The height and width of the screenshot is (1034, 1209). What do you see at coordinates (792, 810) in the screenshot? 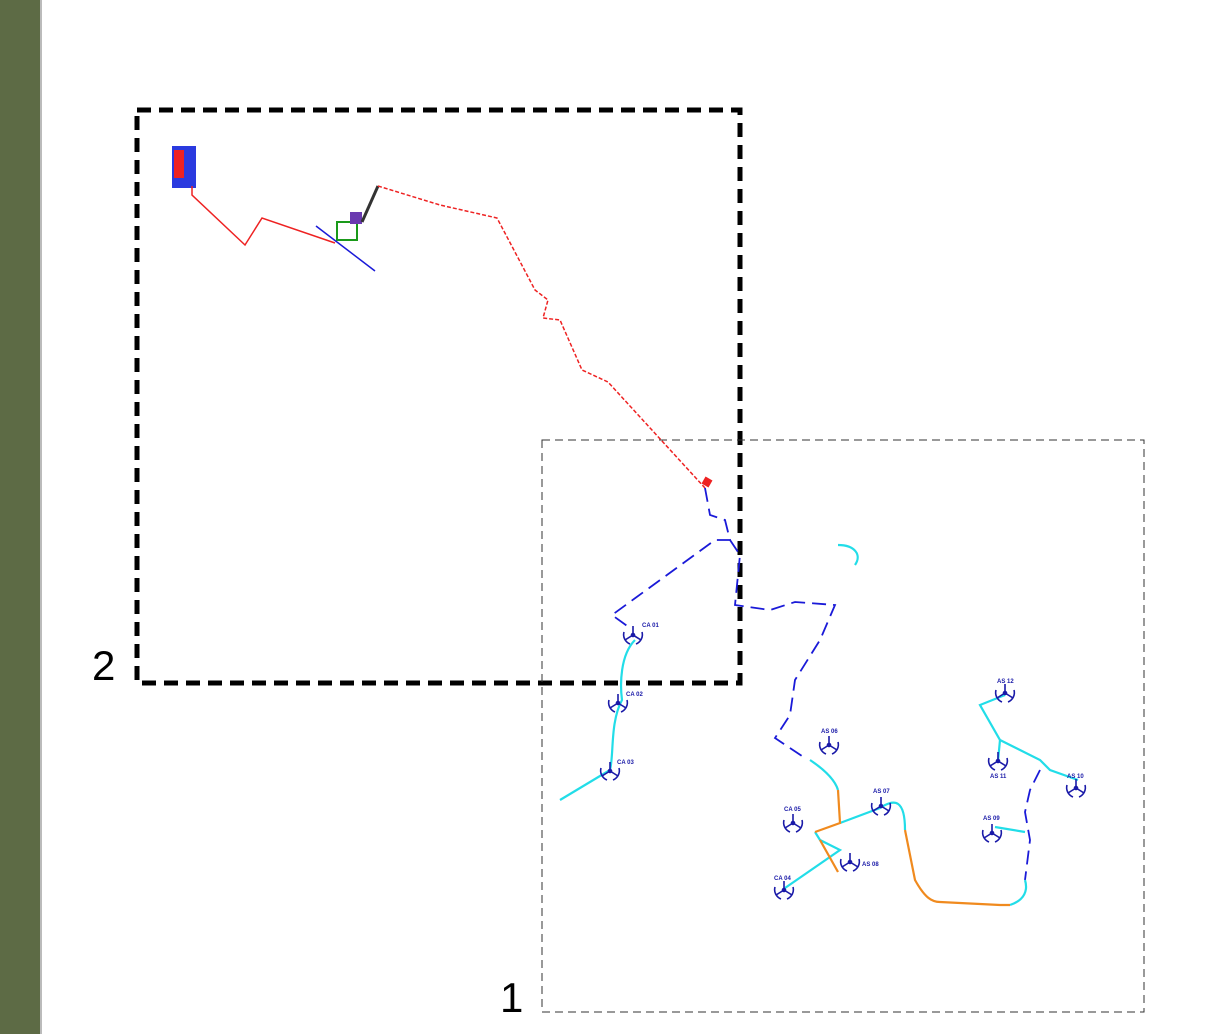
I see `turbine-label: CA 05` at bounding box center [792, 810].